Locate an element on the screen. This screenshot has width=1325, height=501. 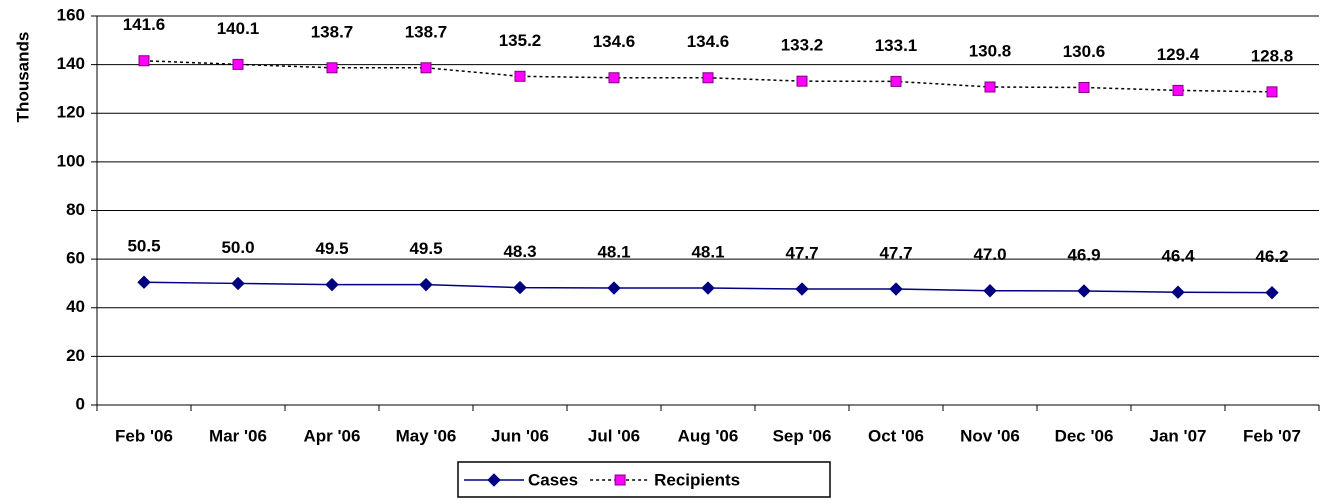
y-tick-label: 140 is located at coordinates (71, 63).